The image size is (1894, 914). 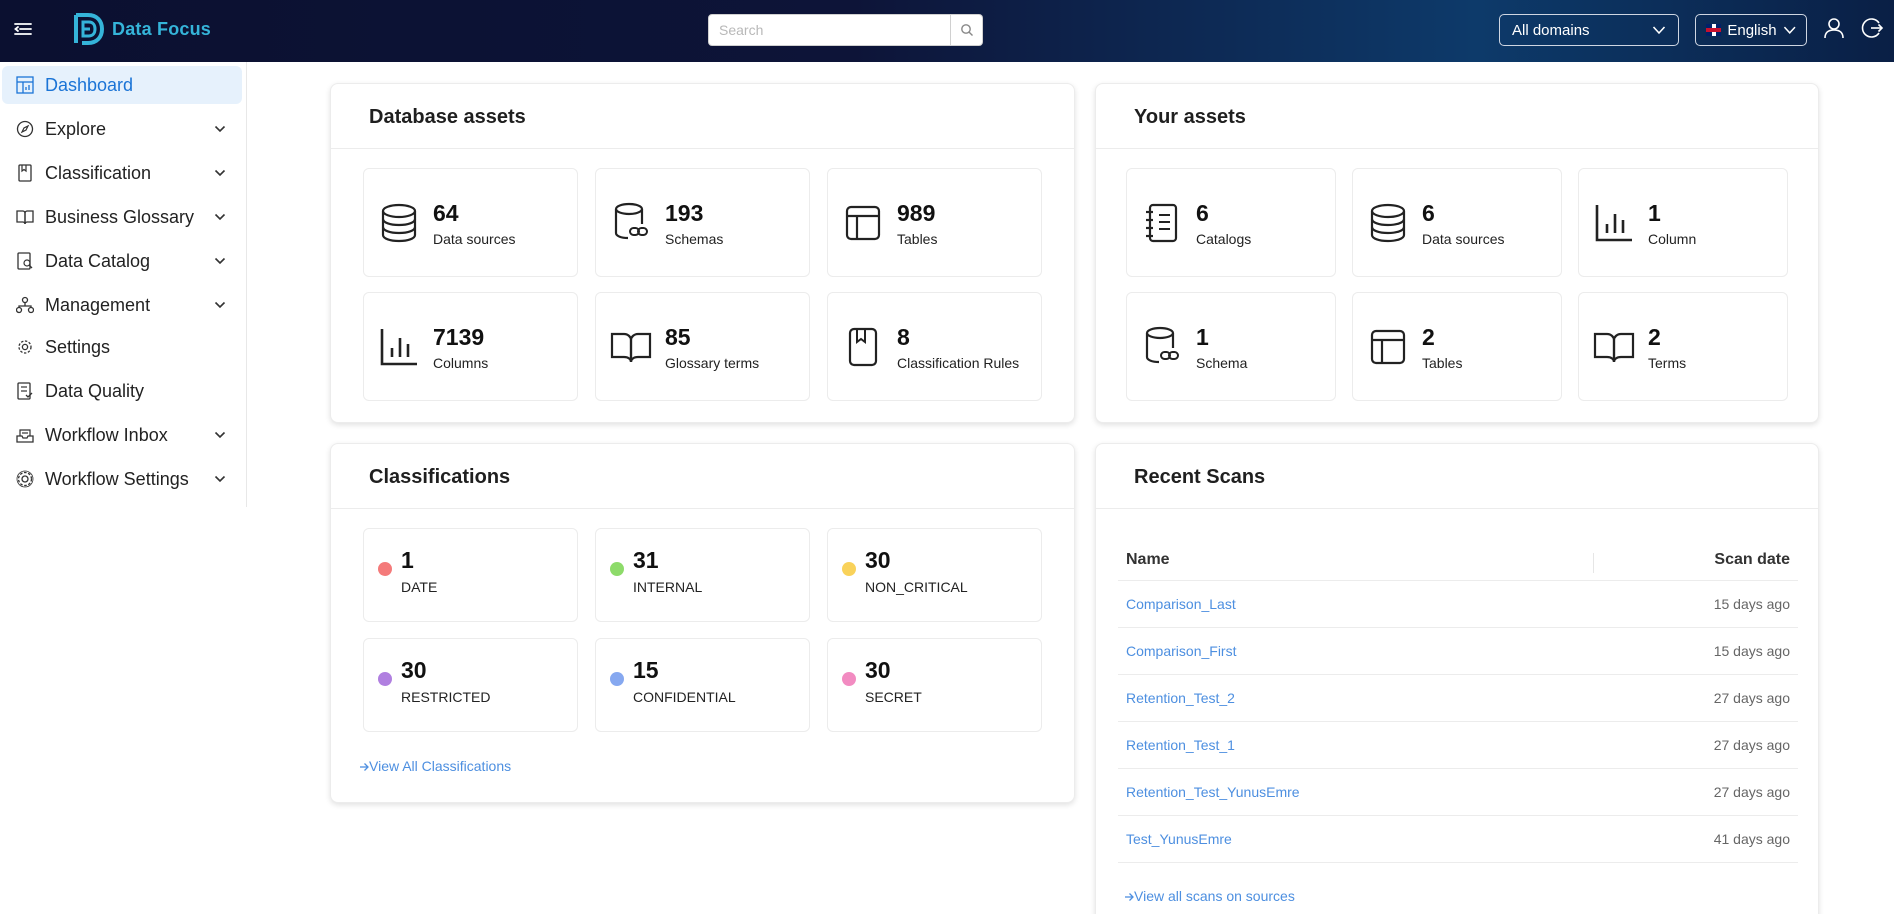 What do you see at coordinates (1162, 345) in the screenshot?
I see `schema-icon` at bounding box center [1162, 345].